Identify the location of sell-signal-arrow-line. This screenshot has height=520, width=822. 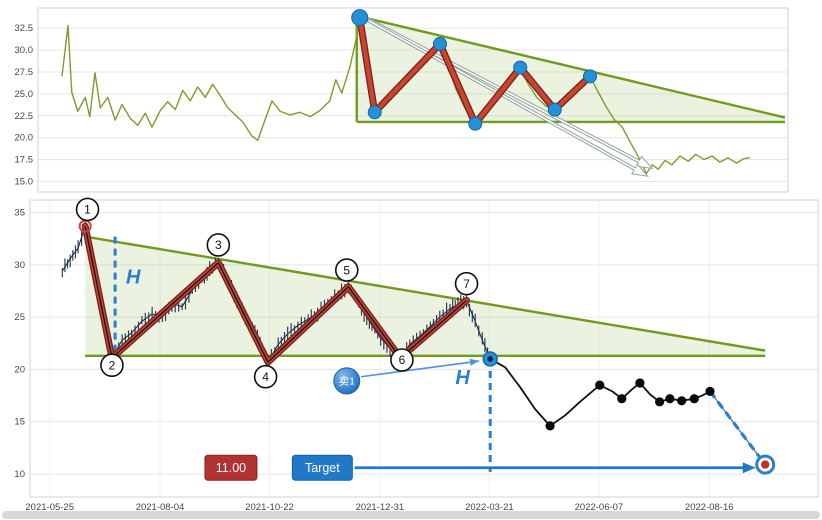
(420, 369).